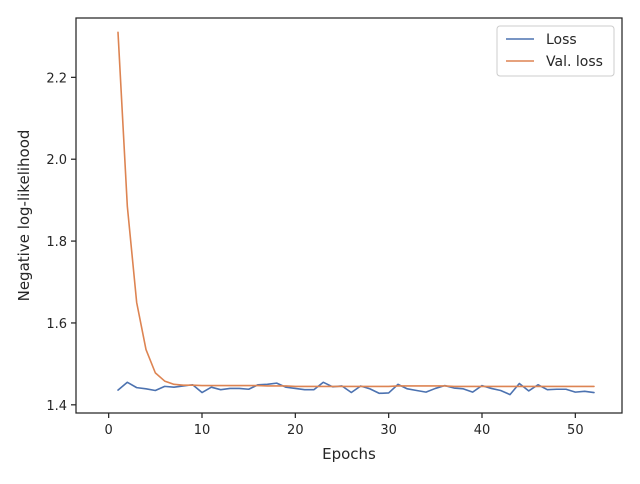 This screenshot has height=484, width=640. I want to click on x-axis-label: Epochs, so click(349, 454).